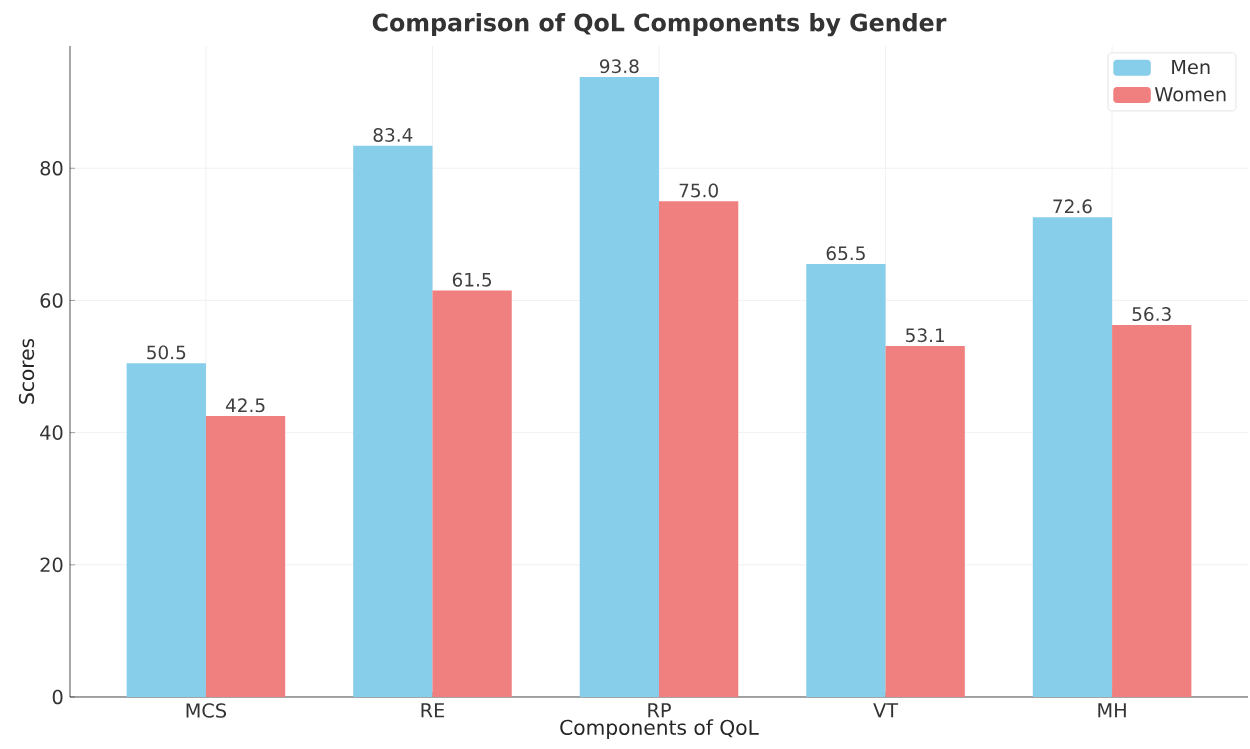 The width and height of the screenshot is (1250, 749). What do you see at coordinates (1112, 710) in the screenshot?
I see `x-tick-label: MH` at bounding box center [1112, 710].